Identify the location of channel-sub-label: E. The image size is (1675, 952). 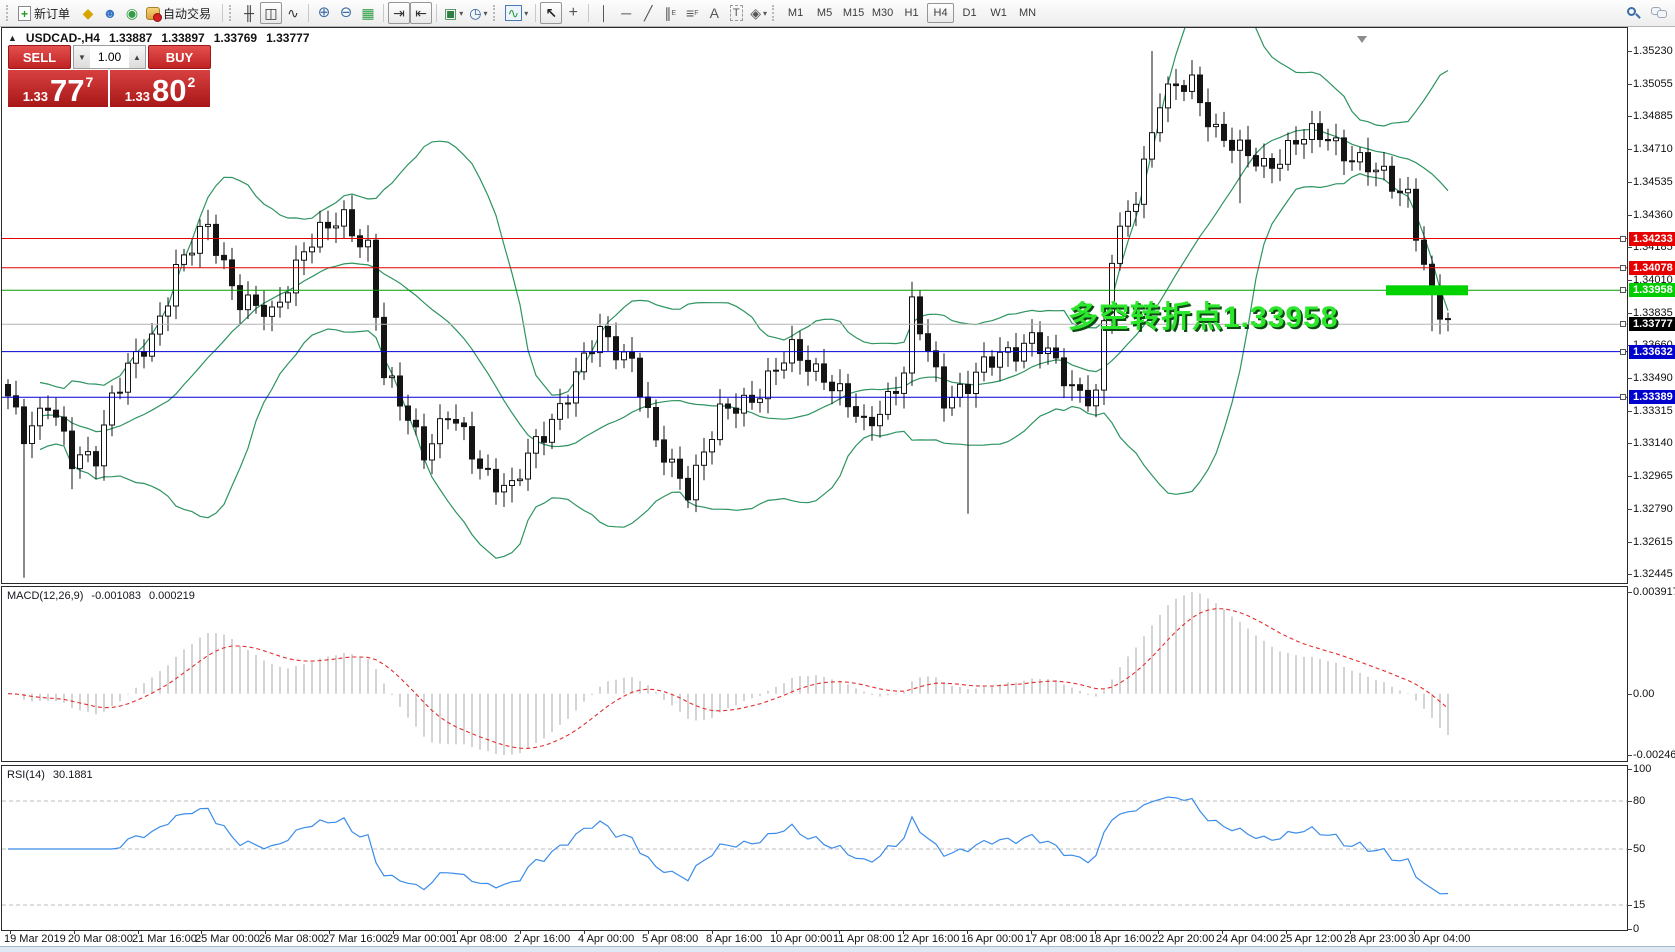
(674, 13).